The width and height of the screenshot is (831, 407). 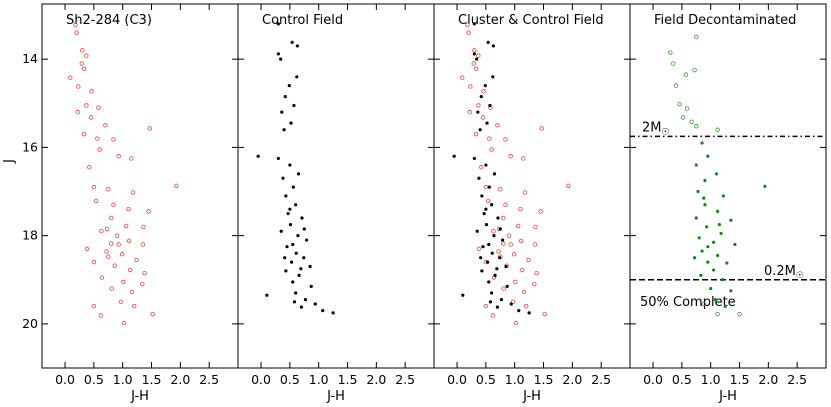 I want to click on series-cluster, so click(x=123, y=174).